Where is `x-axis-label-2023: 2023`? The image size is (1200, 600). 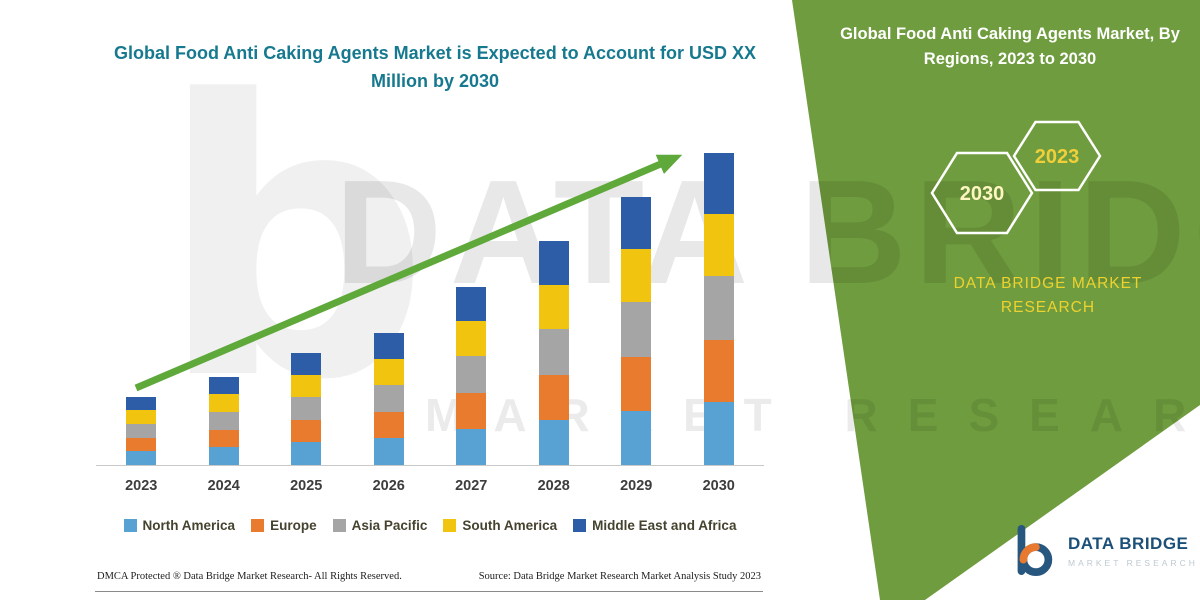
x-axis-label-2023: 2023 is located at coordinates (141, 486).